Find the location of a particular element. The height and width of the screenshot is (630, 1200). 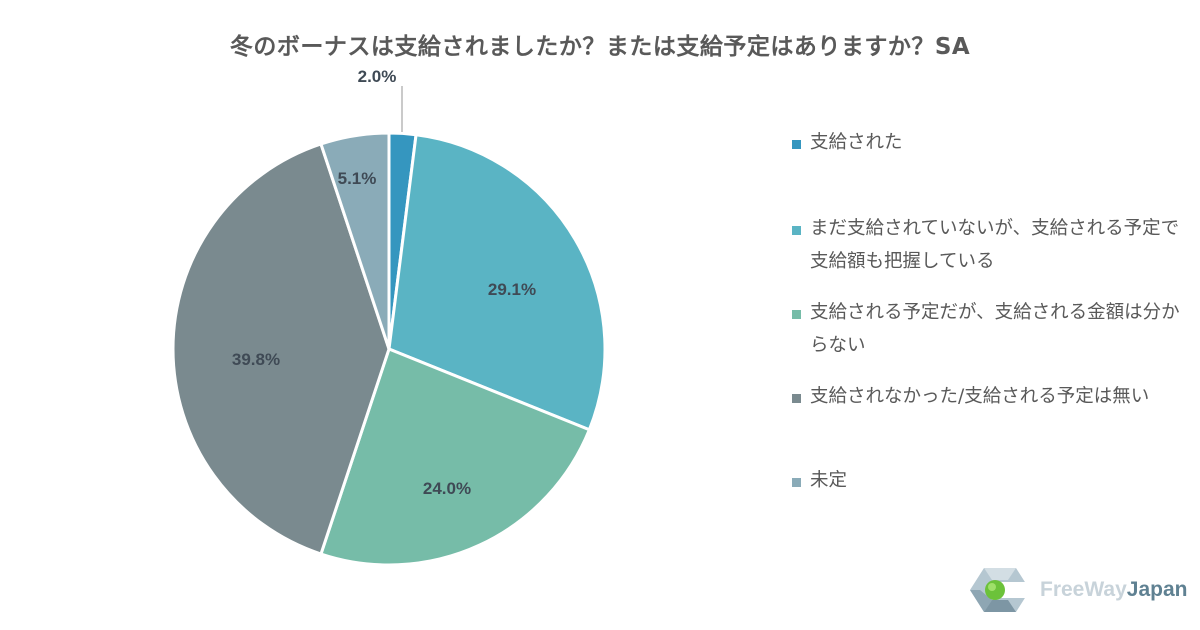

legend-item-scheduled-unknown: 支給される予定だが、支給される金額は分からない is located at coordinates (986, 332).